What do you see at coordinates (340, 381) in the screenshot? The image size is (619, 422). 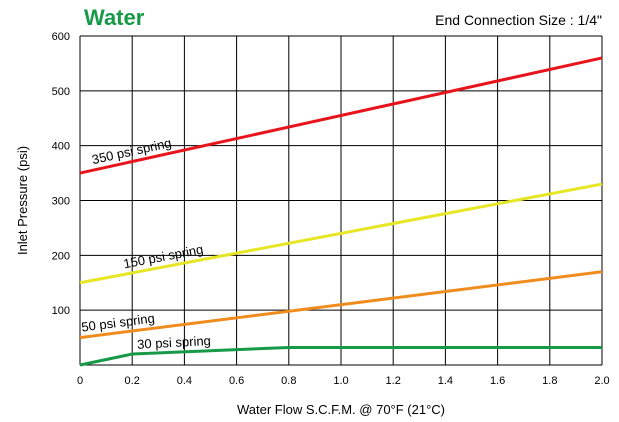 I see `x-tick-label: 1.0` at bounding box center [340, 381].